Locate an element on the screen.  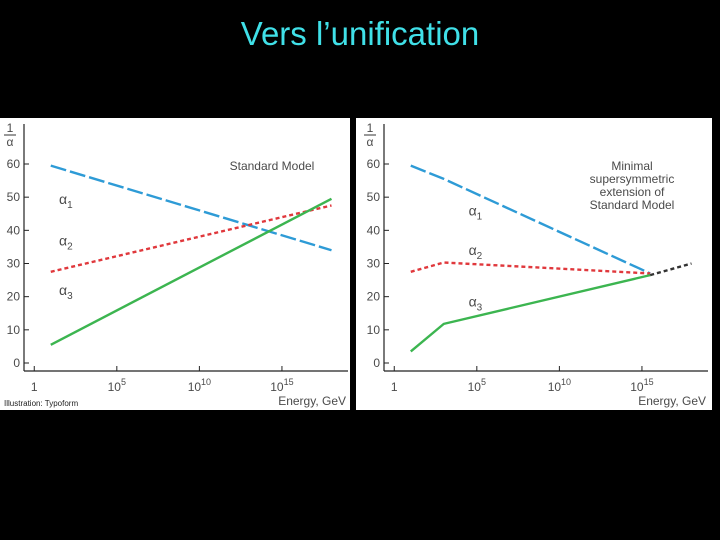
series-line-unified is located at coordinates (670, 269).